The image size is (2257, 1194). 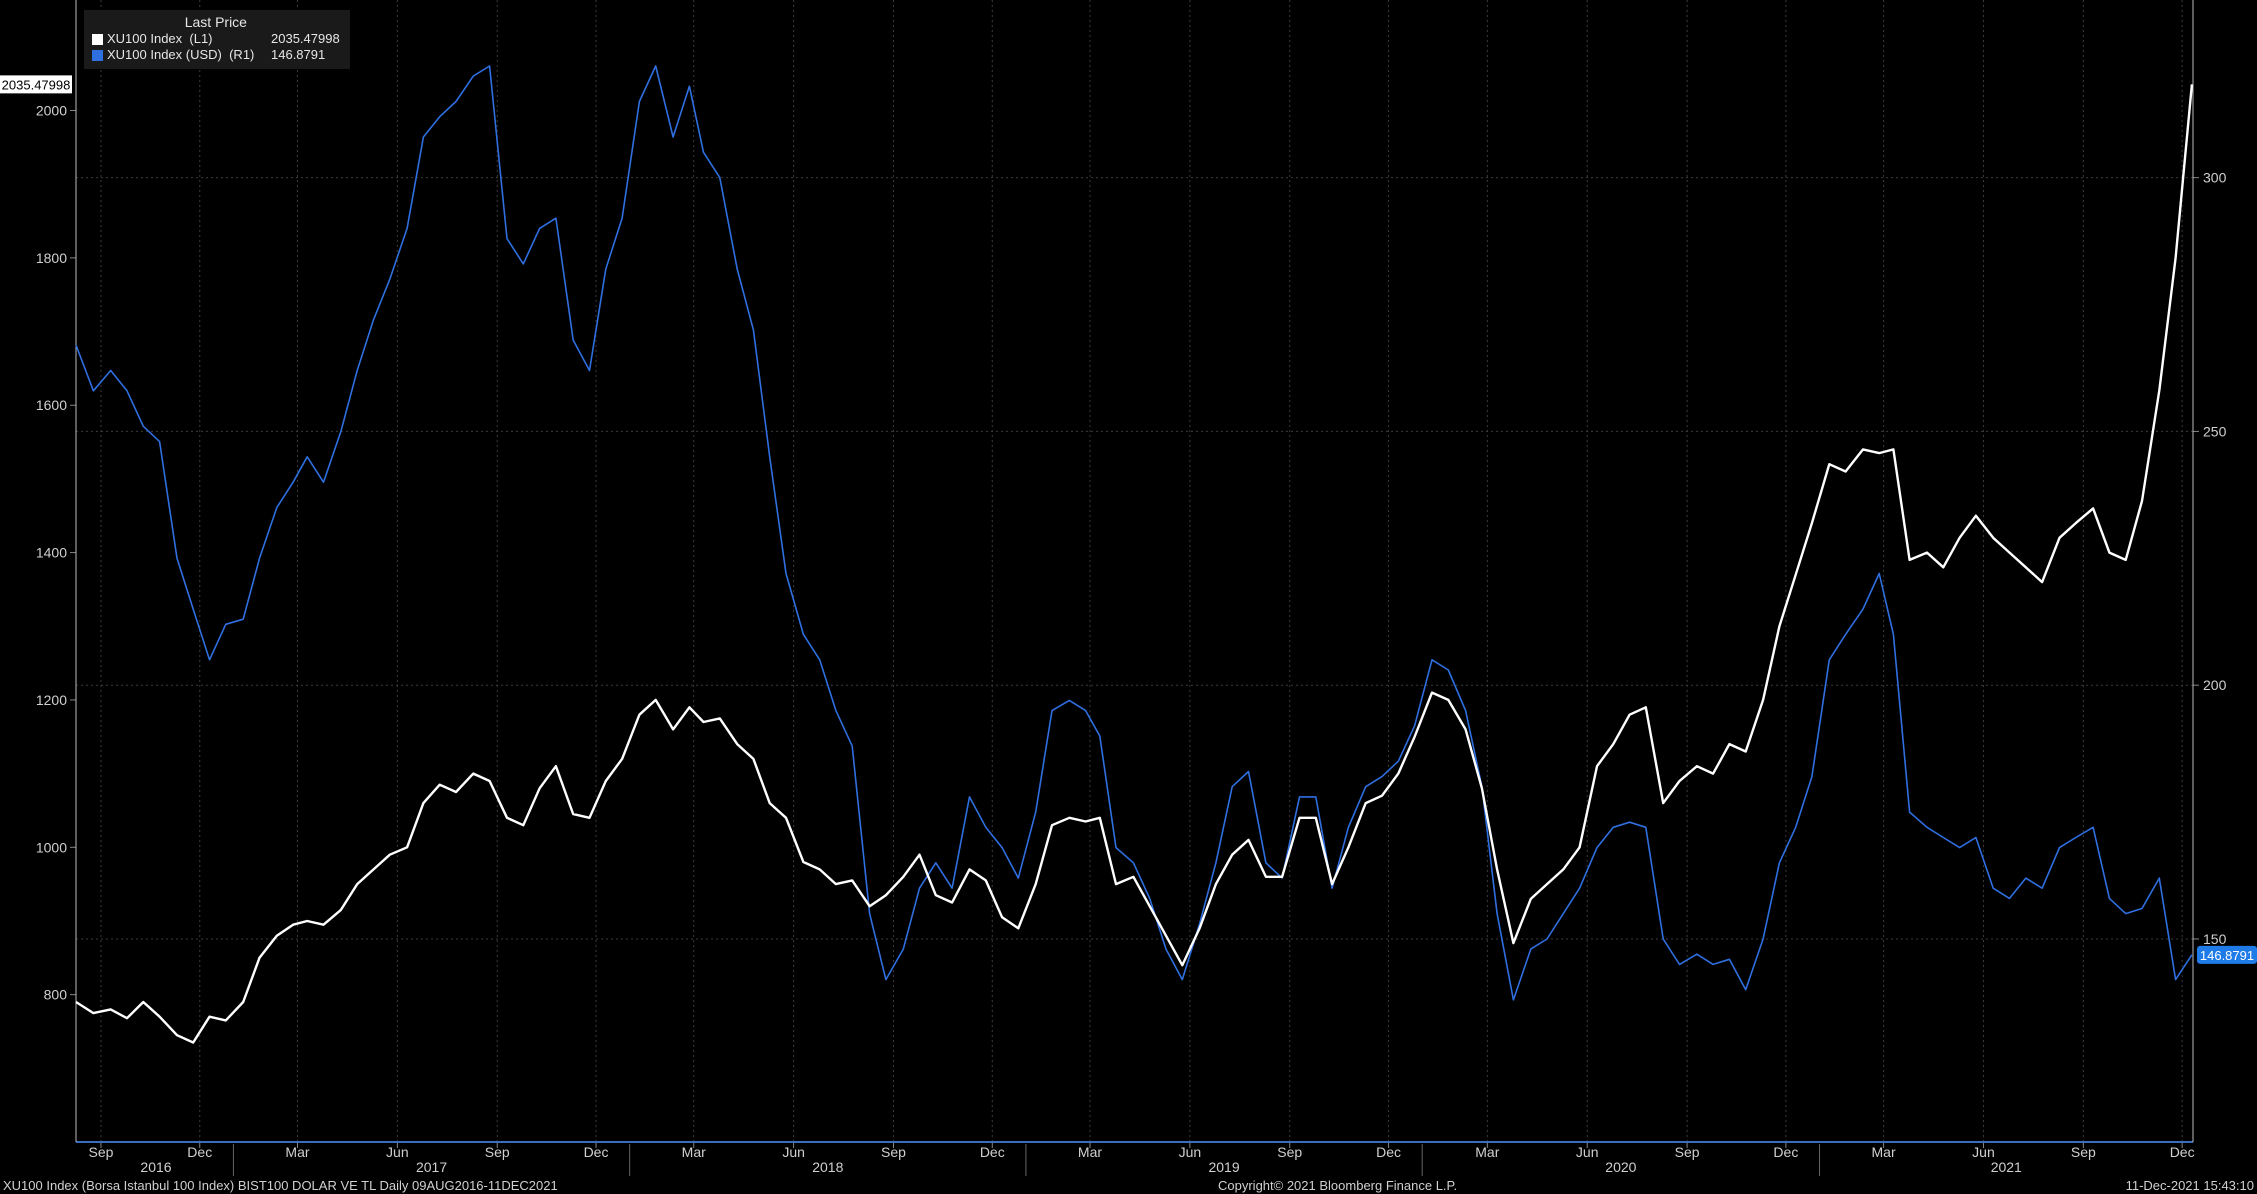 I want to click on legend-swatch-usd, so click(x=97, y=55).